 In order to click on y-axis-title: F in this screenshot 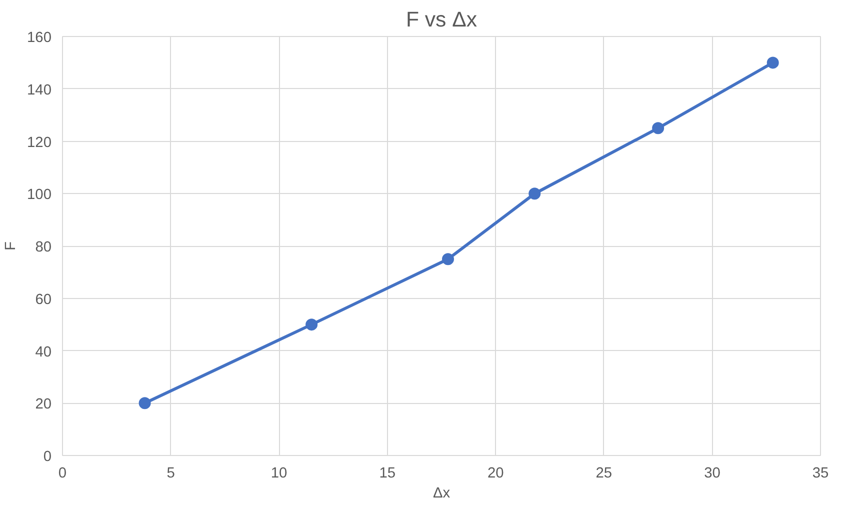, I will do `click(11, 245)`.